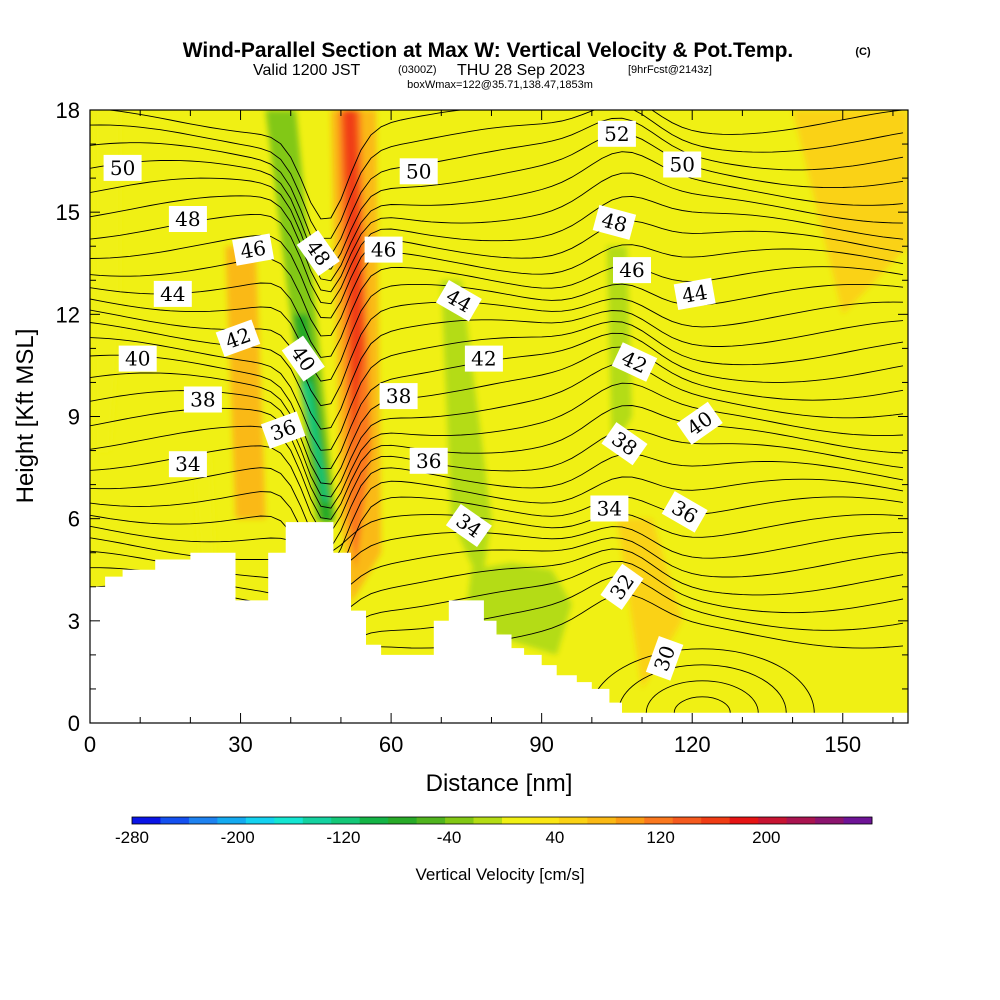 Image resolution: width=1000 pixels, height=1000 pixels. I want to click on colorbar-tick-label: -40, so click(449, 837).